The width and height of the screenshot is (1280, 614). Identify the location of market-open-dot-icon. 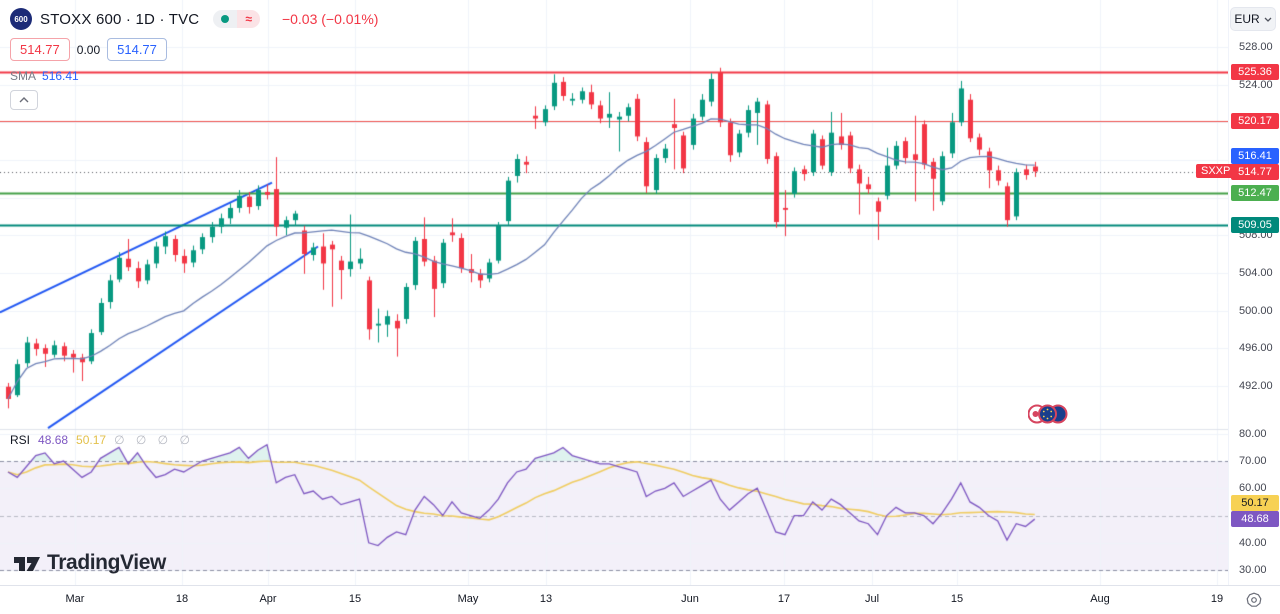
(225, 19).